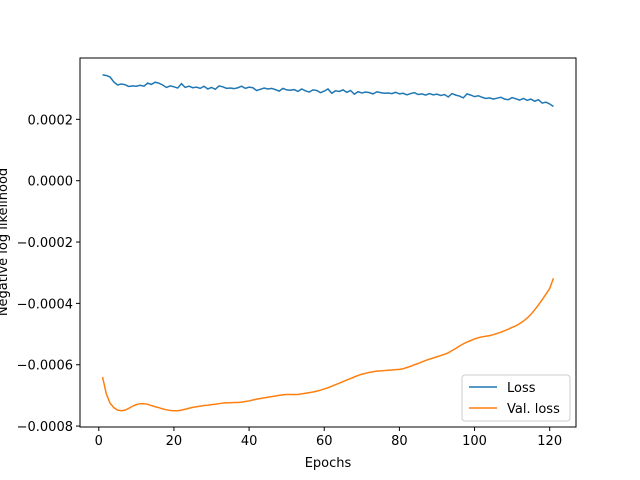  Describe the element at coordinates (399, 441) in the screenshot. I see `x-tick-label: 80` at that location.